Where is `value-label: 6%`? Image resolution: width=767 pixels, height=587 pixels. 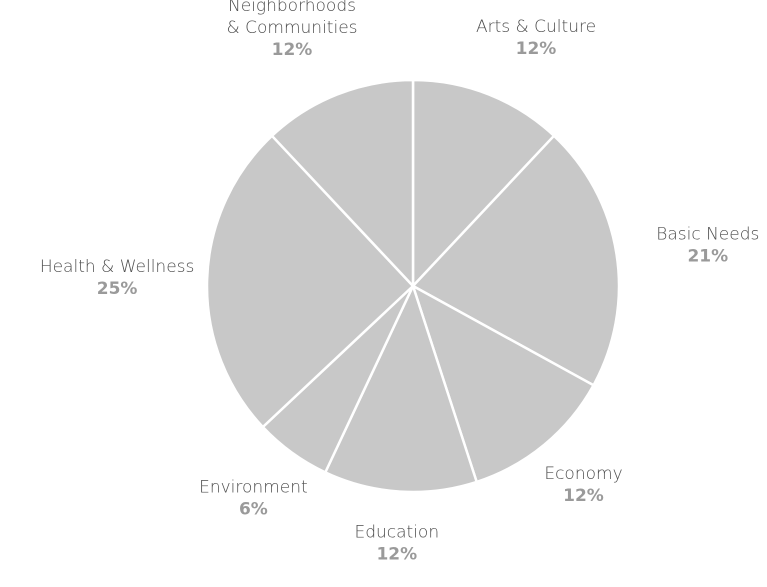 value-label: 6% is located at coordinates (253, 510).